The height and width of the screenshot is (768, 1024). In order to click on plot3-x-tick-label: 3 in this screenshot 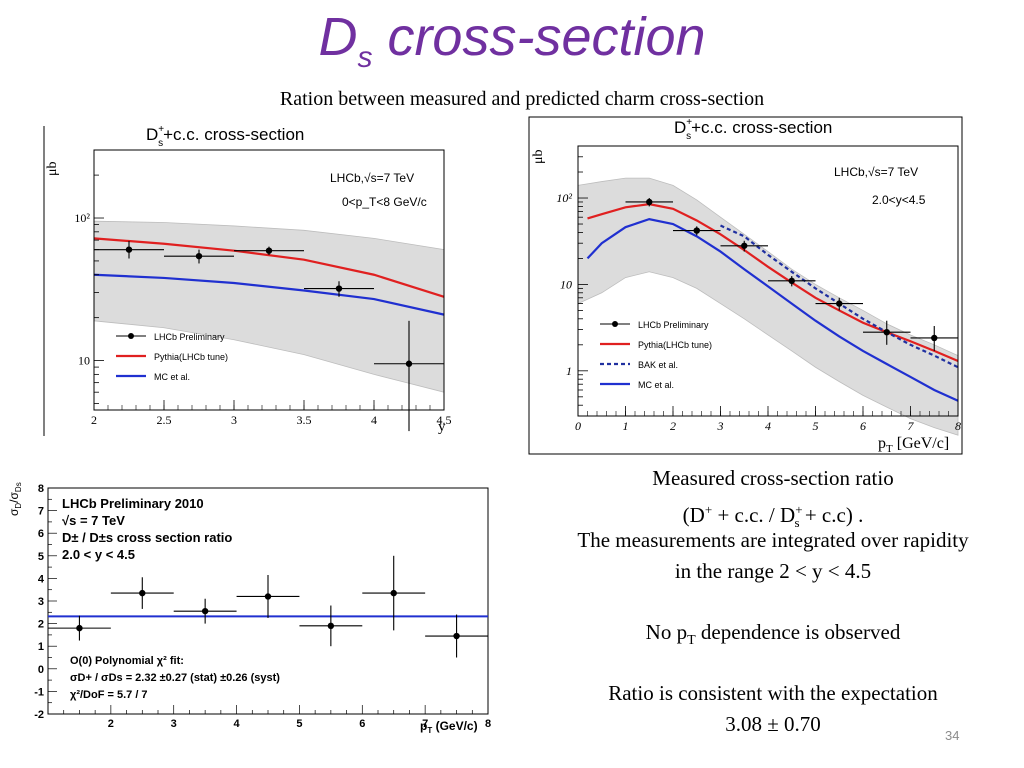, I will do `click(174, 724)`.